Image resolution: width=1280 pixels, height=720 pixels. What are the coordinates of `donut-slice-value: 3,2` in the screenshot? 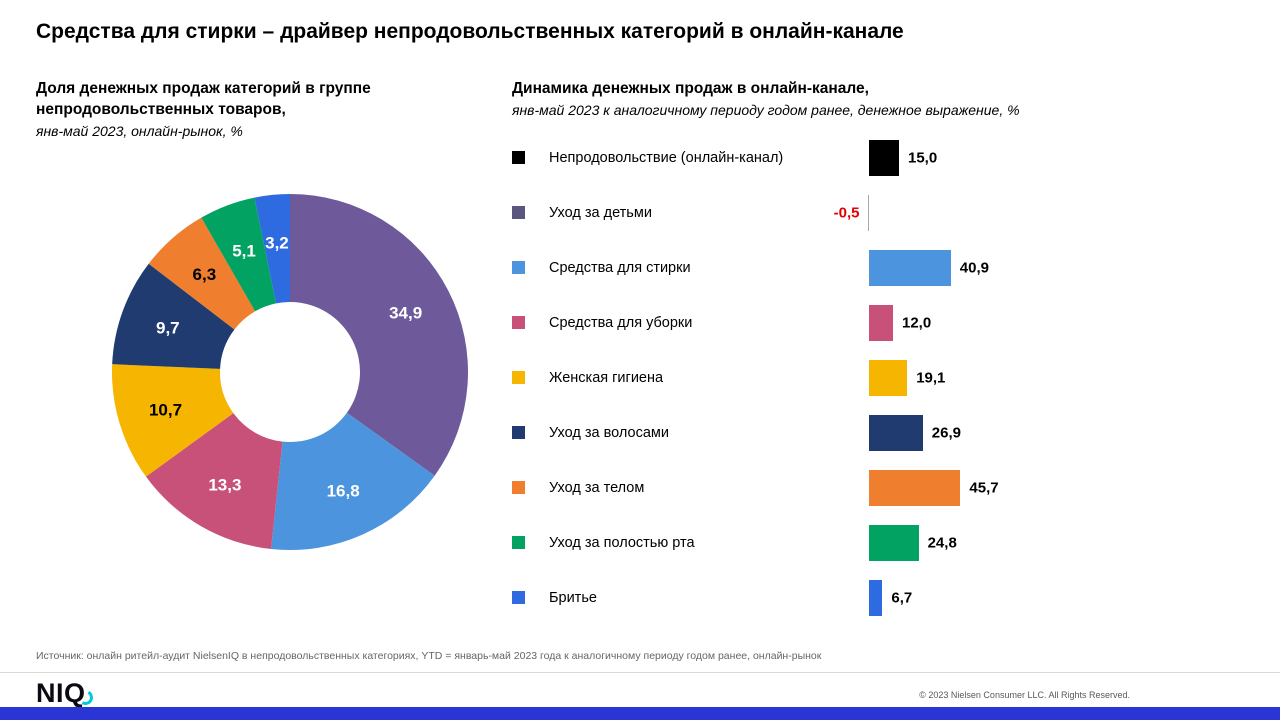 It's located at (277, 243).